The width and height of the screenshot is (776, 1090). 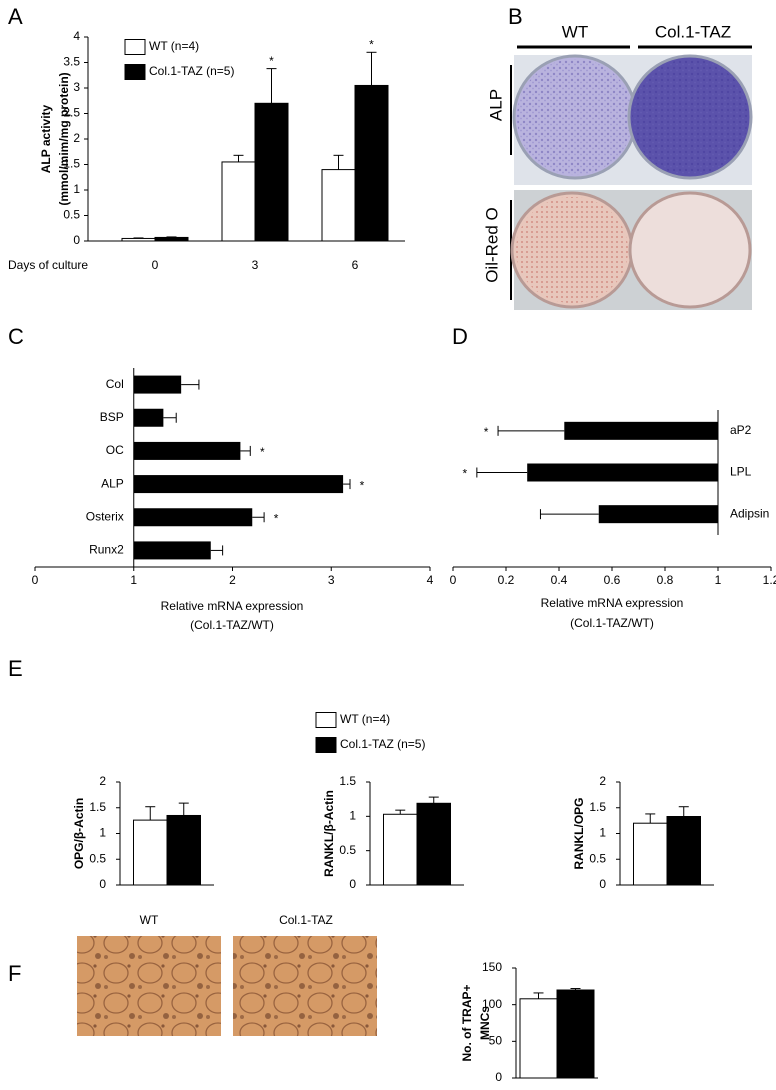 What do you see at coordinates (741, 472) in the screenshot?
I see `y-tick-label: LPL` at bounding box center [741, 472].